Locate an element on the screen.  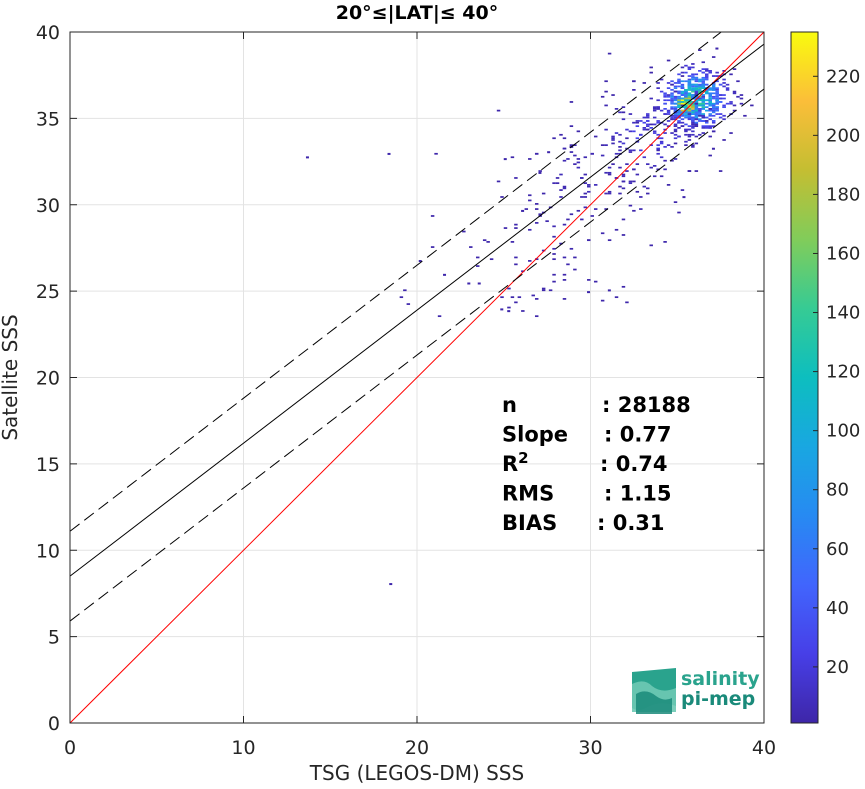
x-tick-label: 10 is located at coordinates (243, 748).